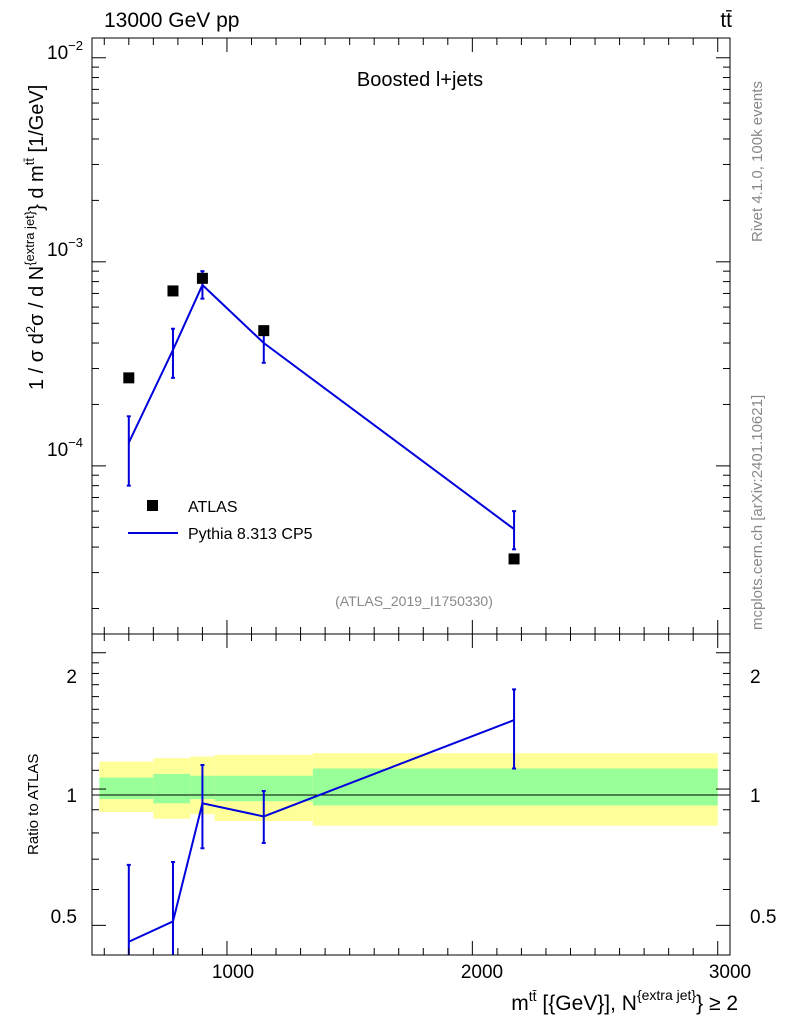 The width and height of the screenshot is (786, 1024). Describe the element at coordinates (65, 448) in the screenshot. I see `ytick-label-1e-4: 10⁻⁴` at that location.